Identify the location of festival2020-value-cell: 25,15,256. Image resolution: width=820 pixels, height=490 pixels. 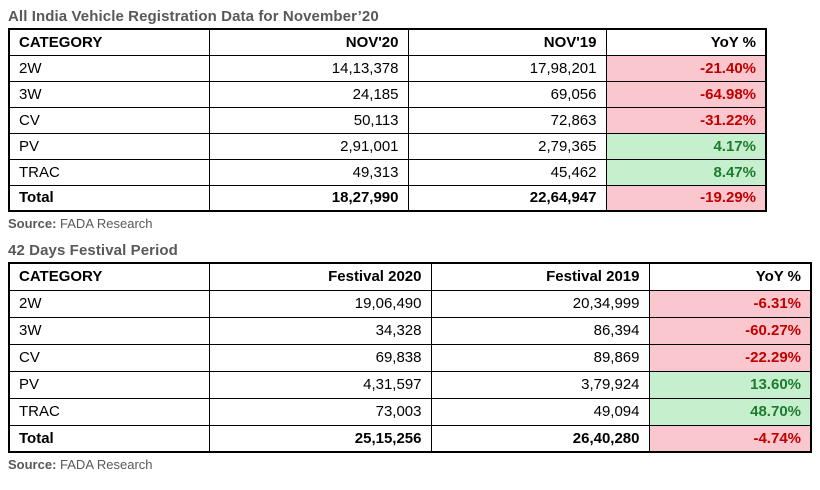
(320, 438).